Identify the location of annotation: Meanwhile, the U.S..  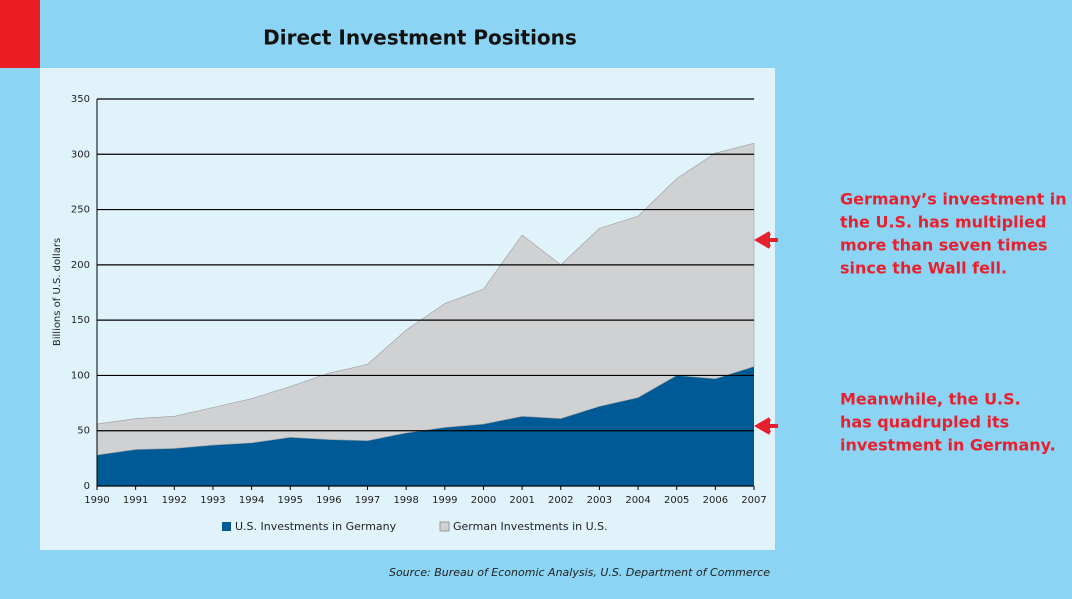
(930, 399).